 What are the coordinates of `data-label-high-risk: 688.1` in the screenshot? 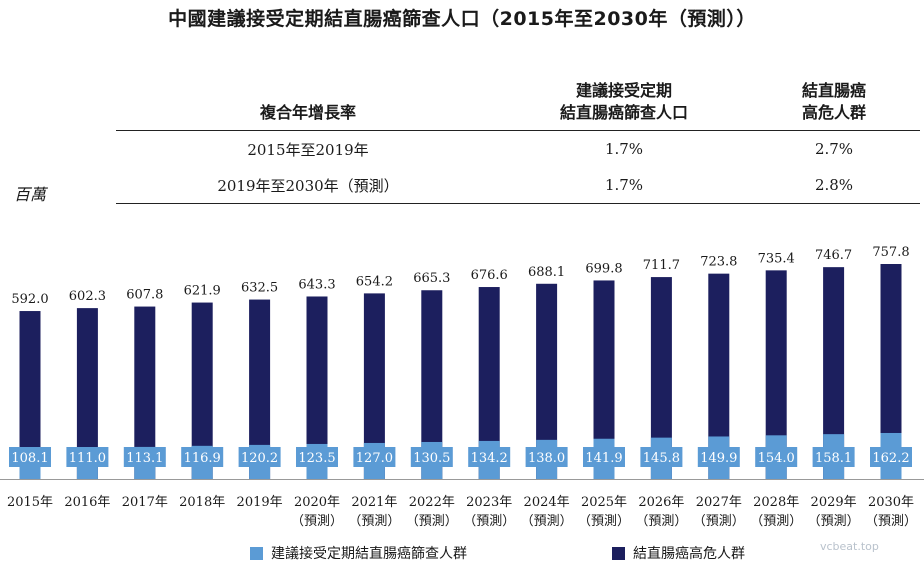 It's located at (546, 272).